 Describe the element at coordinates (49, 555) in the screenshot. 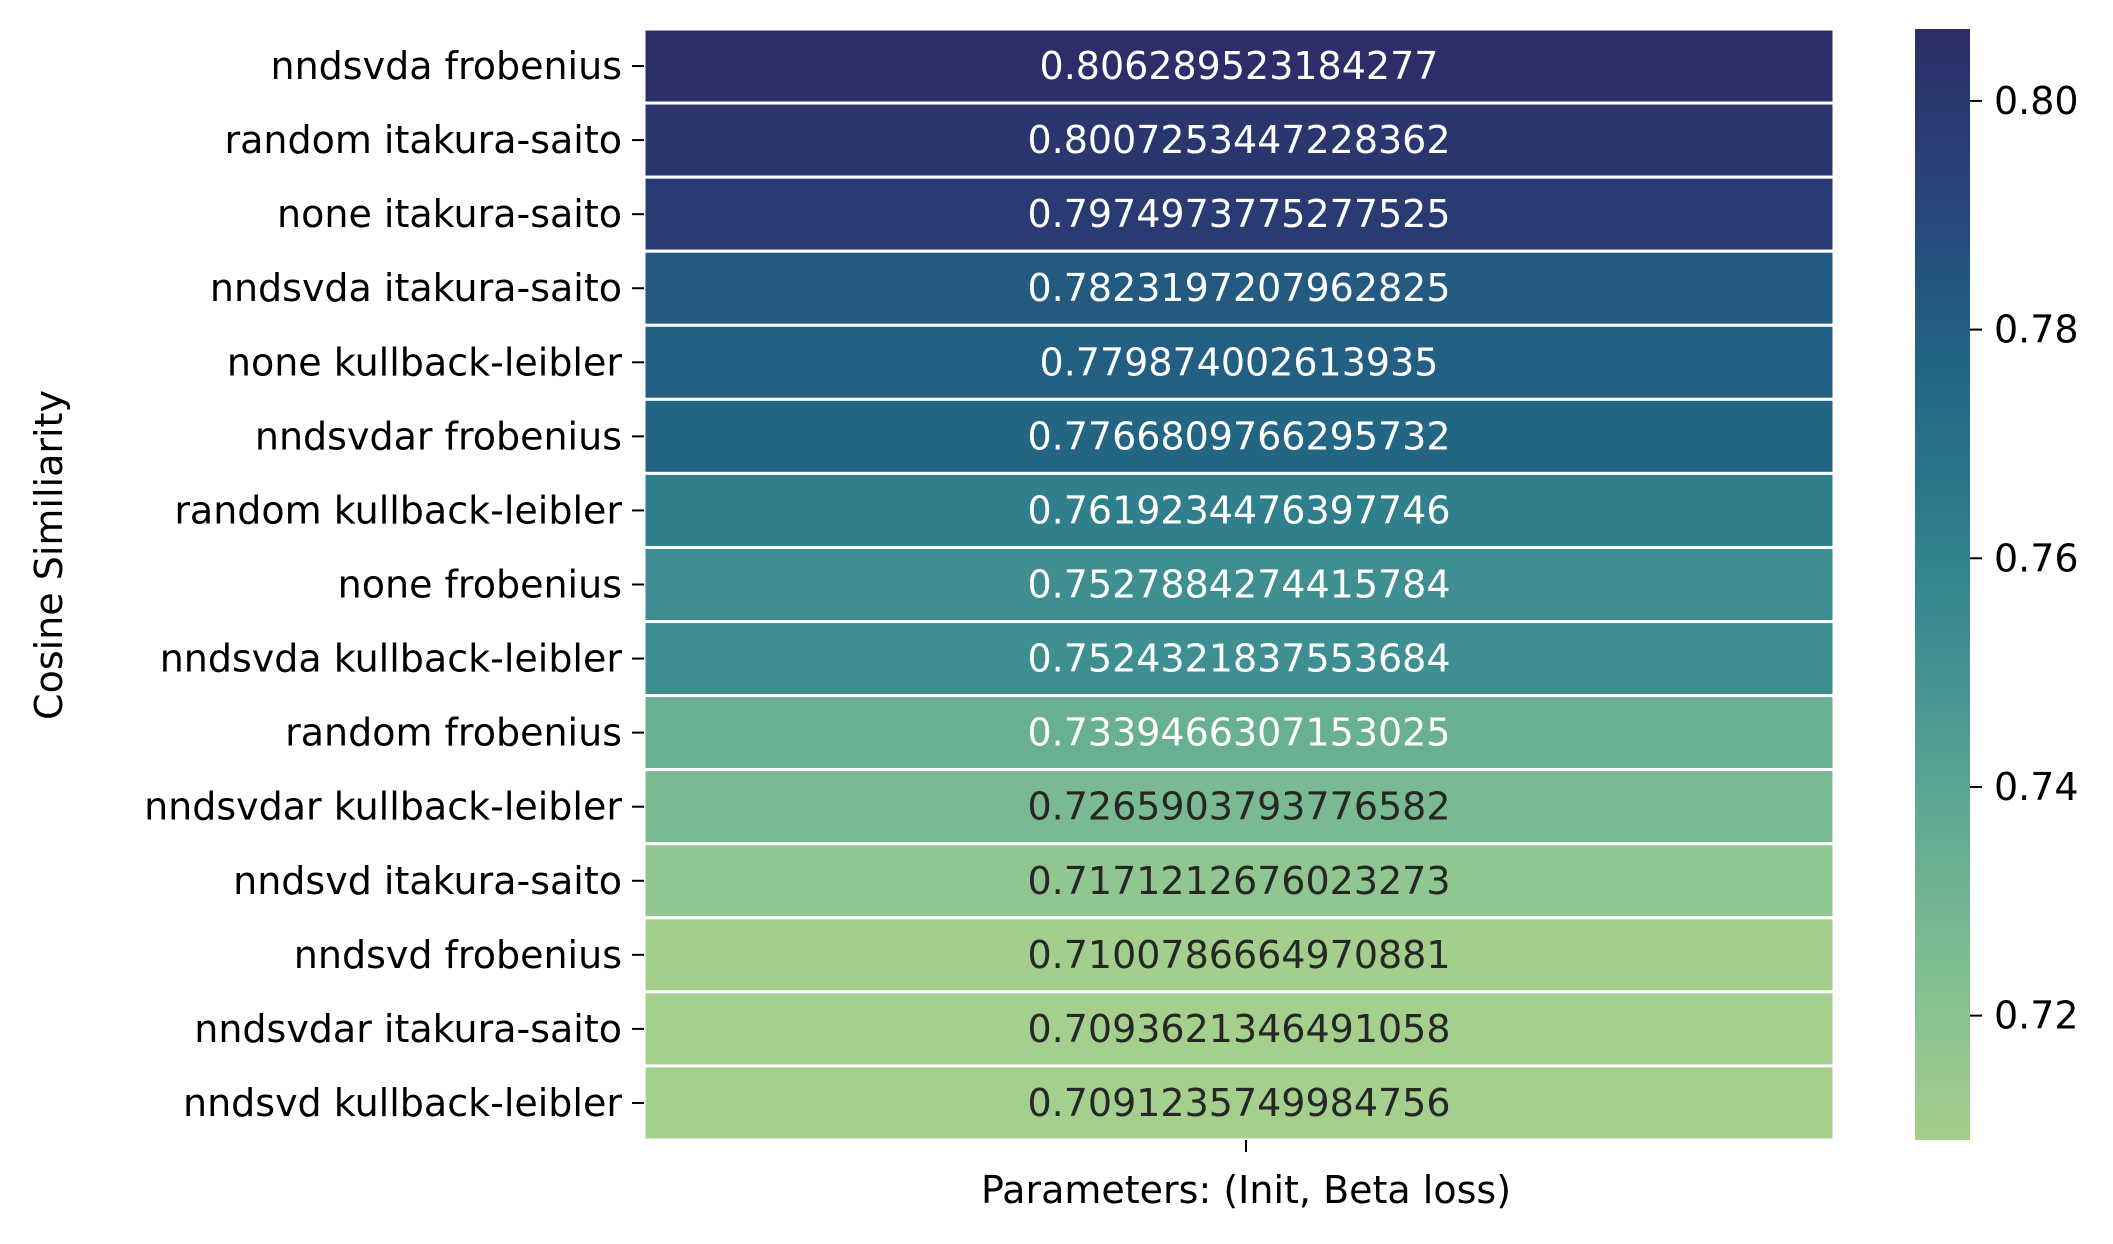

I see `y-axis-label: Cosine Similiarity` at that location.